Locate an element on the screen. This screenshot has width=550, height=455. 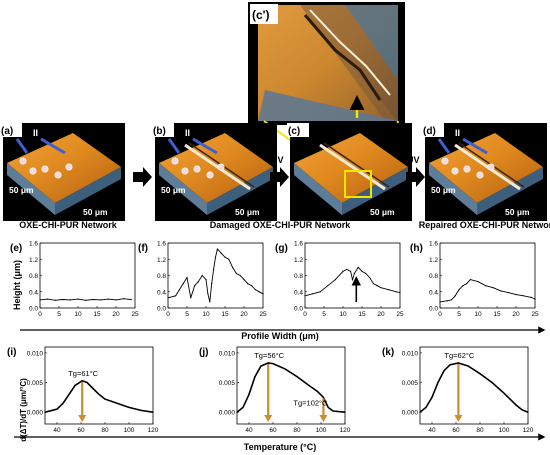
y-tick-label: 0.005 is located at coordinates (227, 383).